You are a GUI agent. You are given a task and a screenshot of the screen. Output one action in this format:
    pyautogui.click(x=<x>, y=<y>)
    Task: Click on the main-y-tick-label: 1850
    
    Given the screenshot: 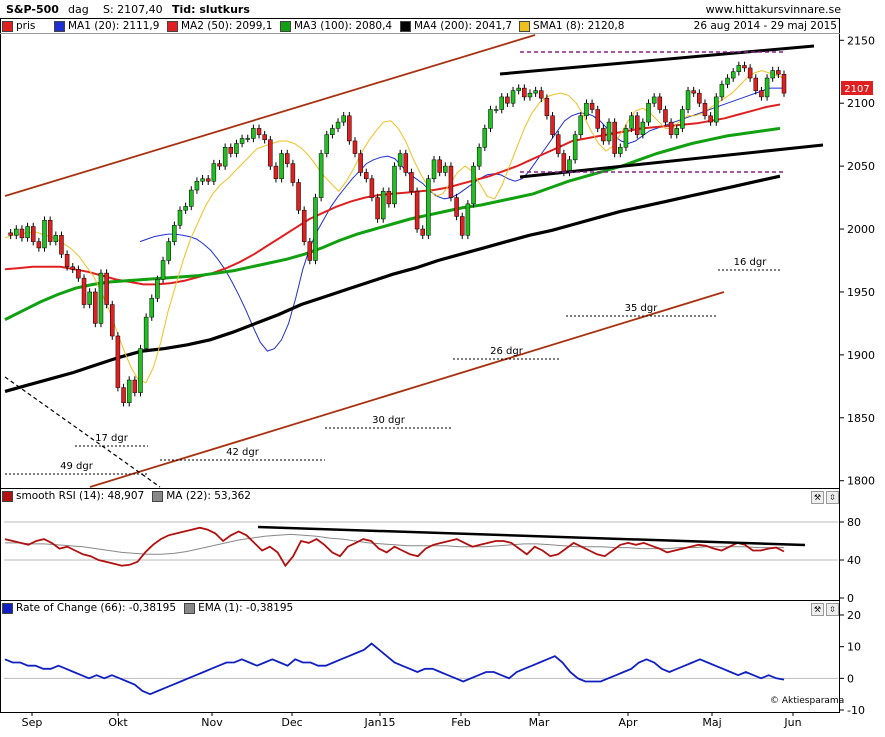 What is the action you would take?
    pyautogui.click(x=861, y=418)
    